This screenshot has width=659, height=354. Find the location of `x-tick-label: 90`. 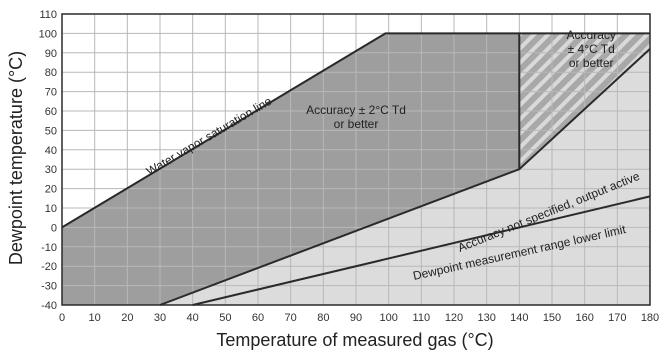

x-tick-label: 90 is located at coordinates (356, 318).